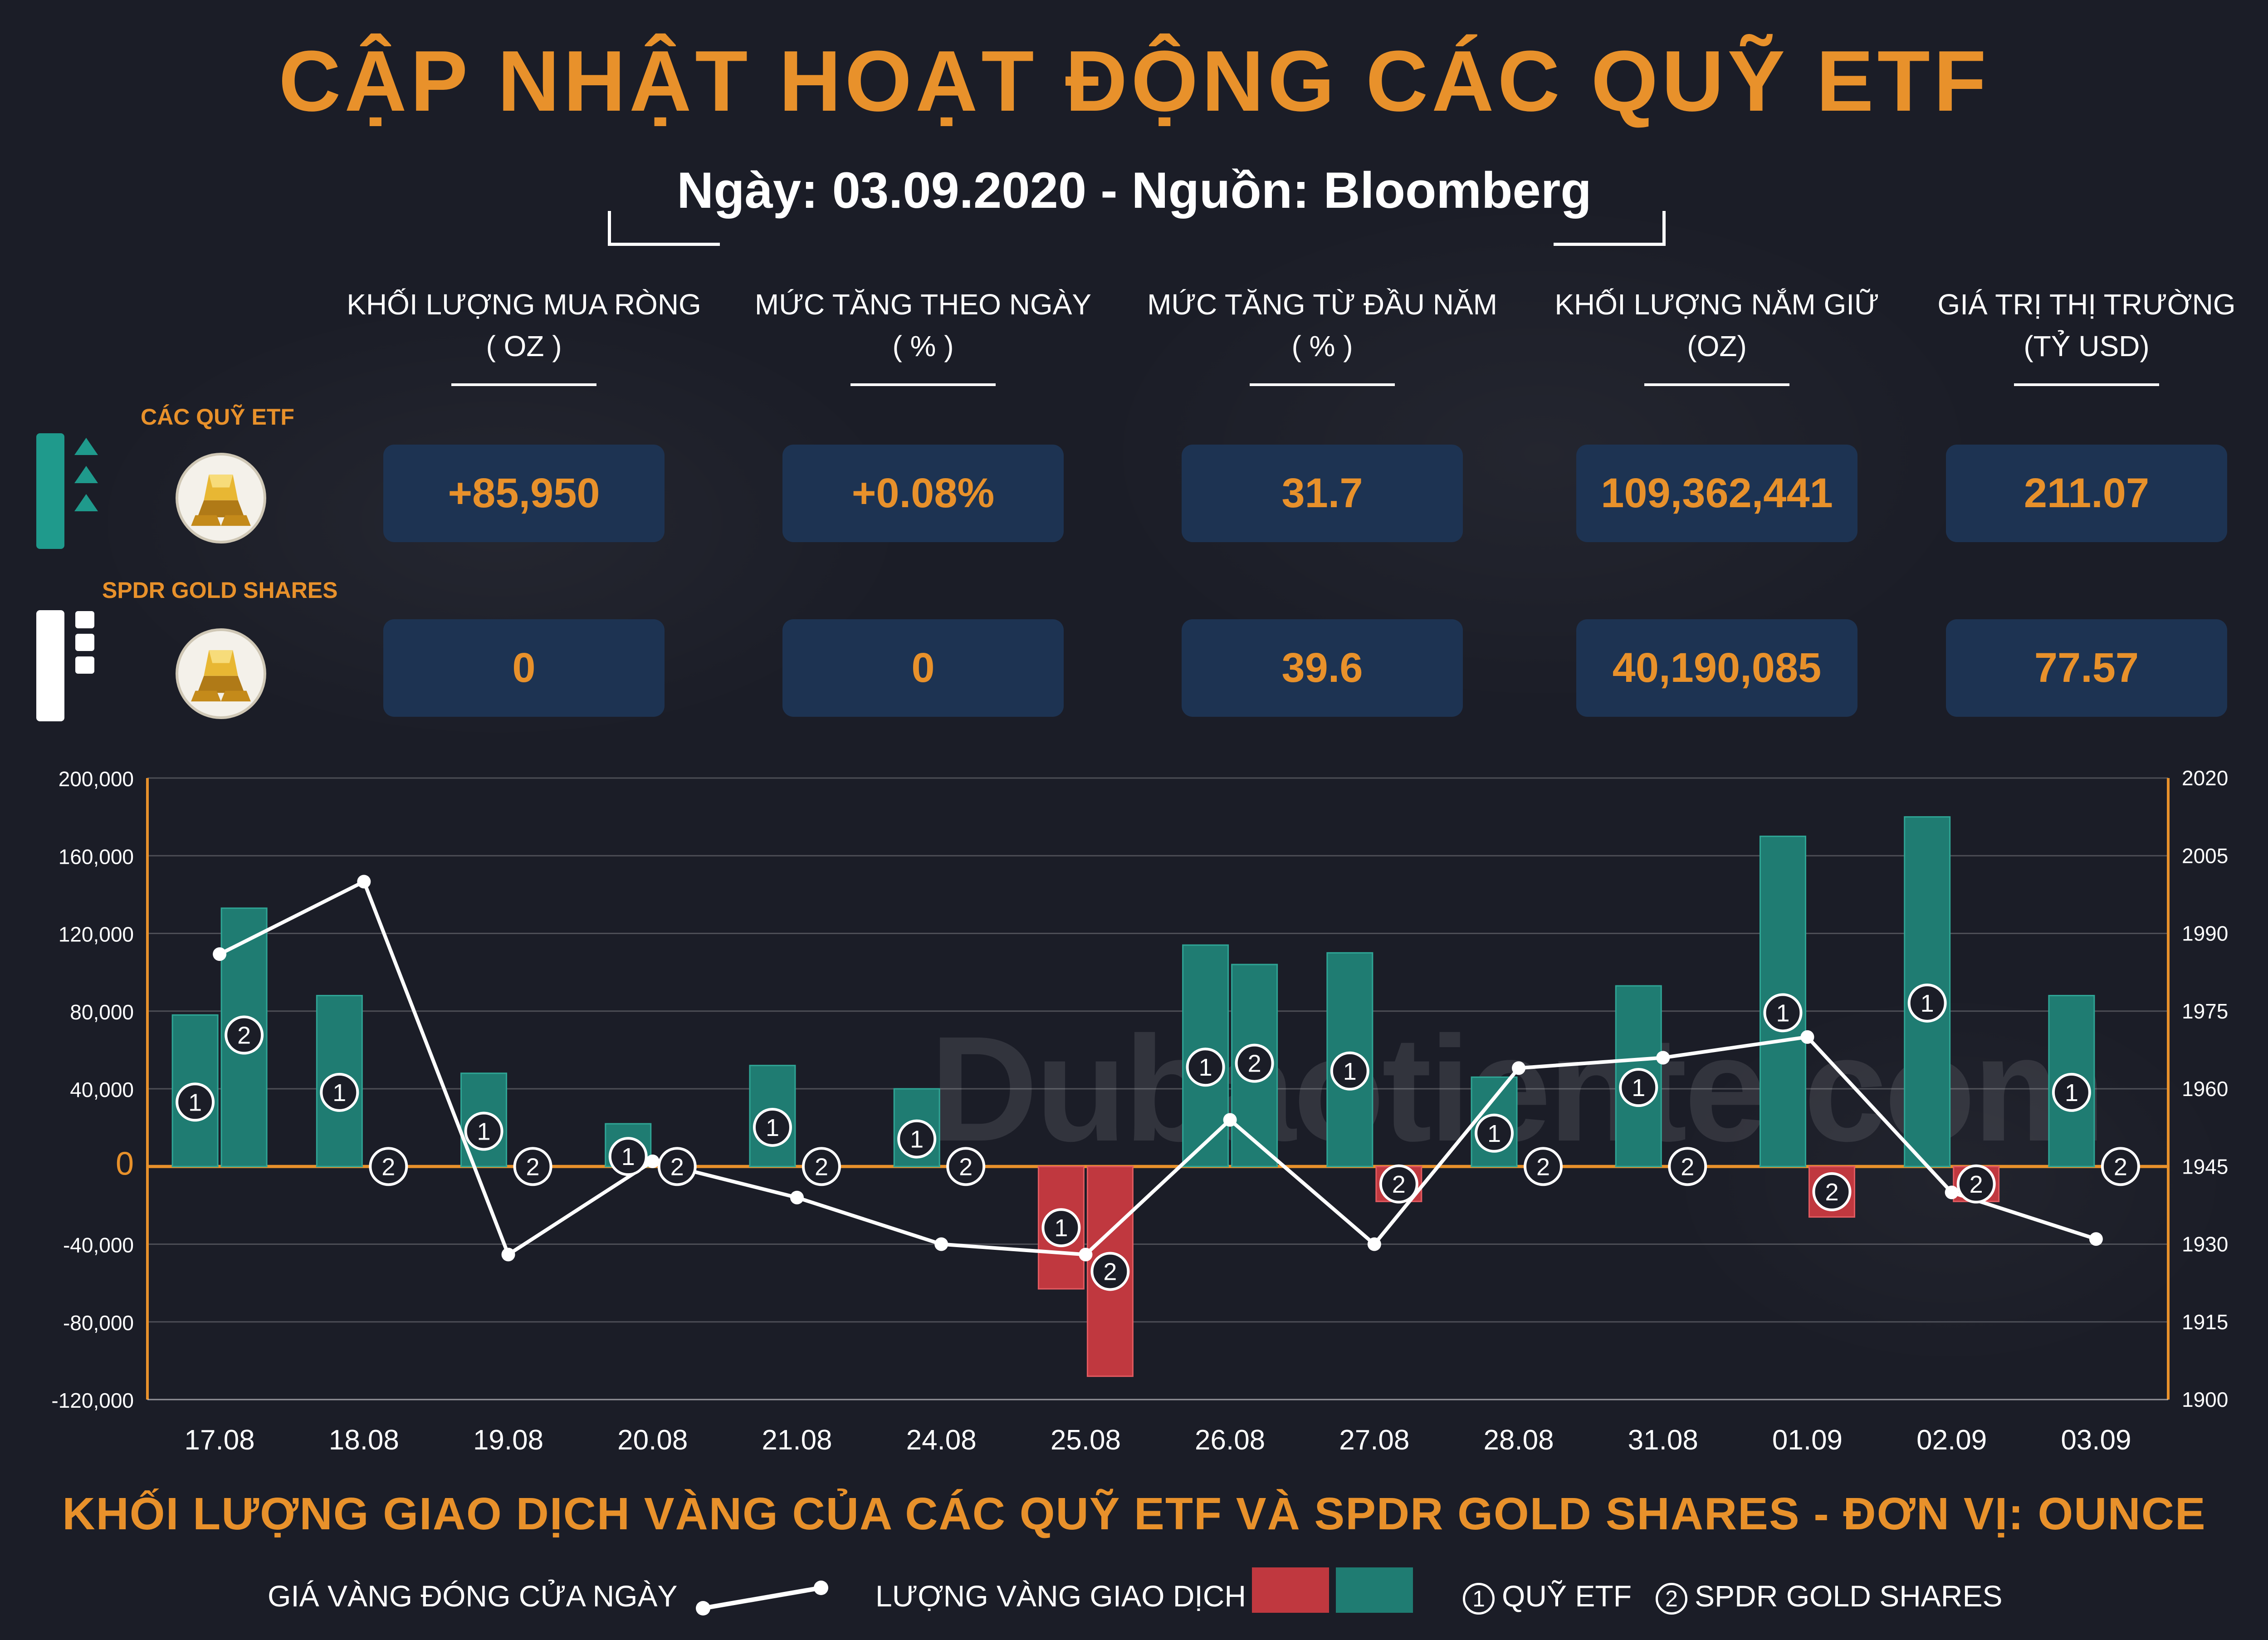  What do you see at coordinates (97, 934) in the screenshot?
I see `y-left-tick-label: 120,000` at bounding box center [97, 934].